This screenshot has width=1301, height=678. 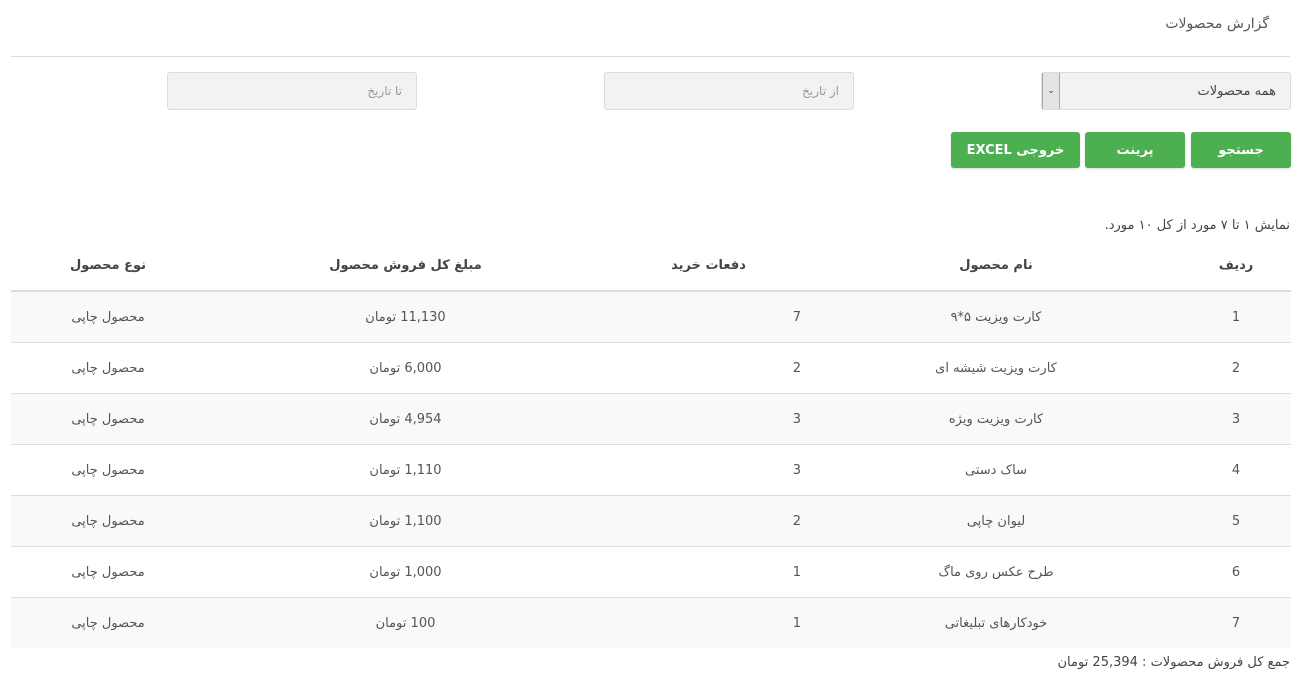 What do you see at coordinates (1236, 572) in the screenshot?
I see `cell-row-number: 6` at bounding box center [1236, 572].